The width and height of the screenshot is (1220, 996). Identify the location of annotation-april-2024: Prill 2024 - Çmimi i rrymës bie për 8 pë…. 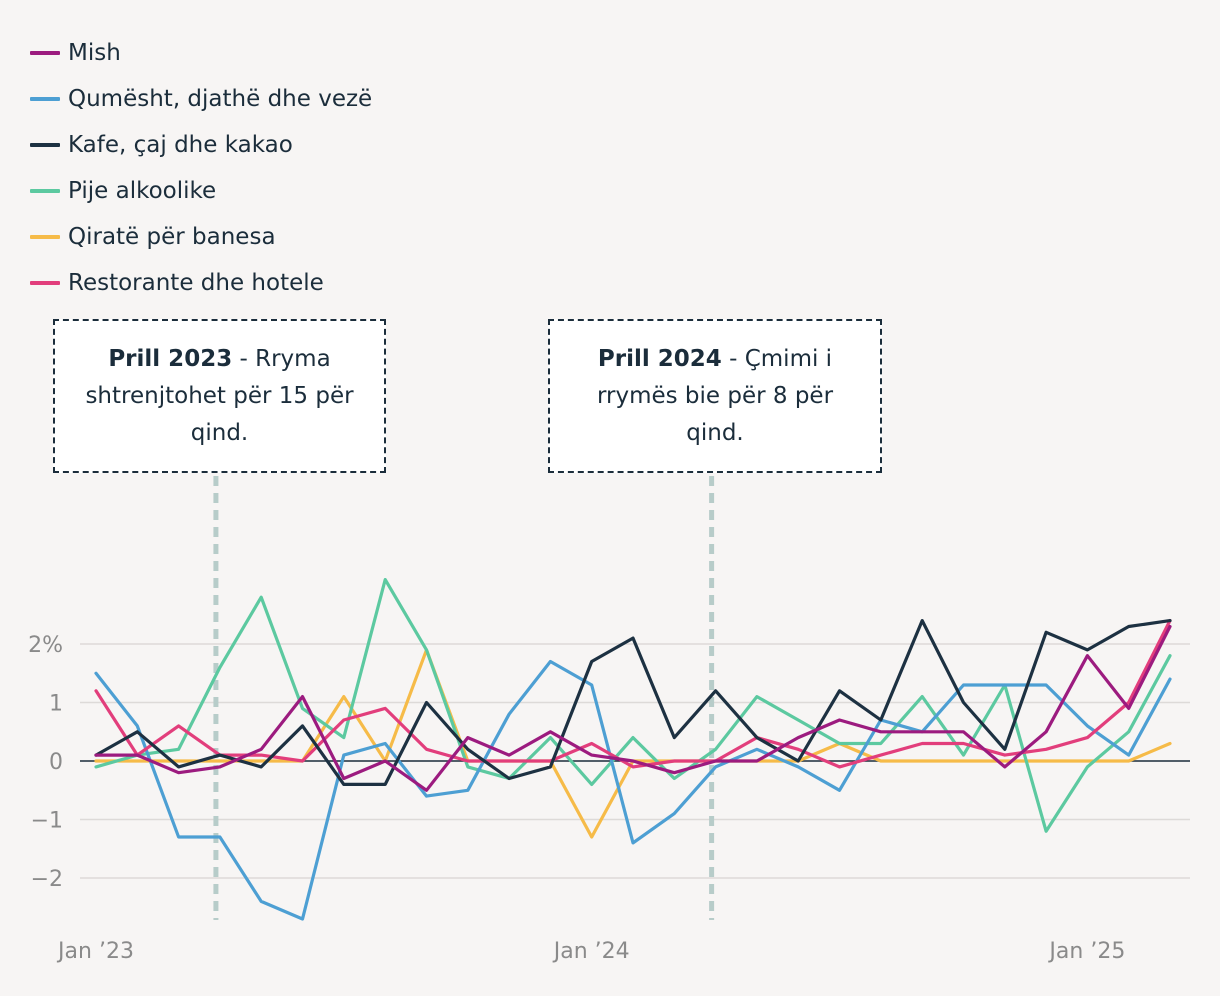
(715, 396).